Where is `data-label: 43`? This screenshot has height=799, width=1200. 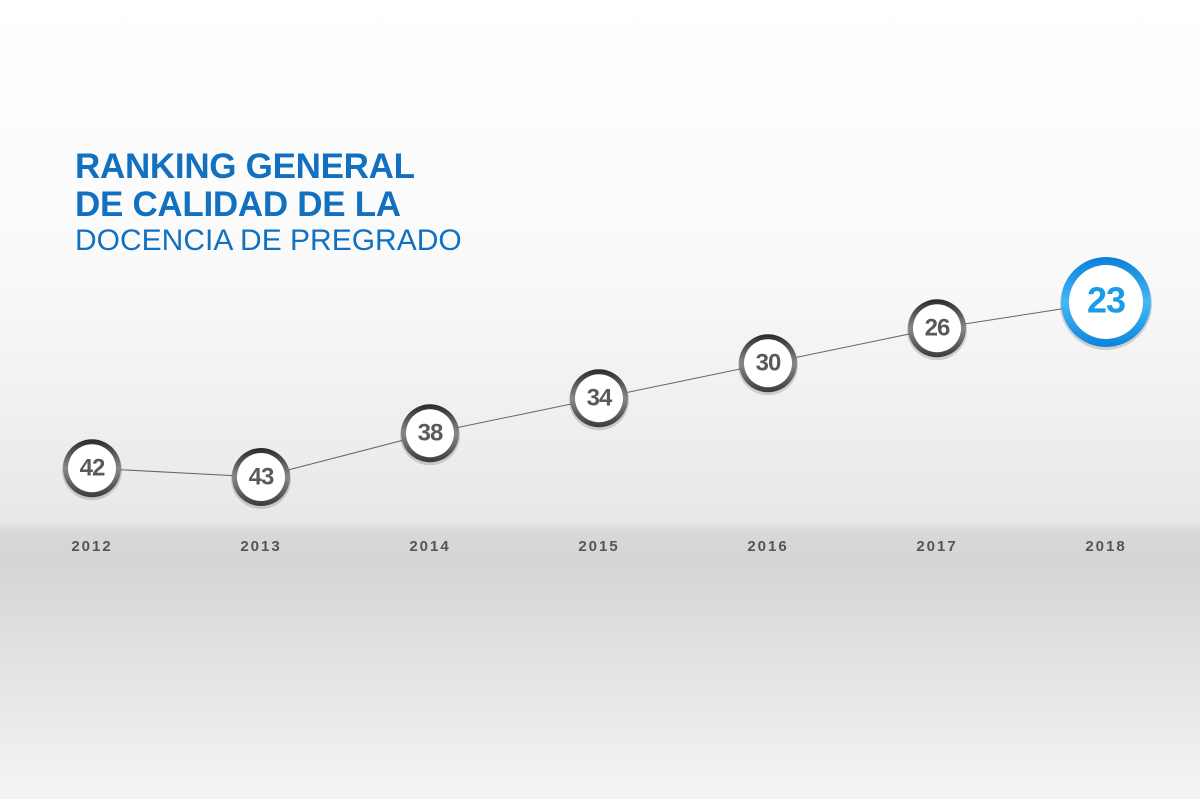 data-label: 43 is located at coordinates (261, 476).